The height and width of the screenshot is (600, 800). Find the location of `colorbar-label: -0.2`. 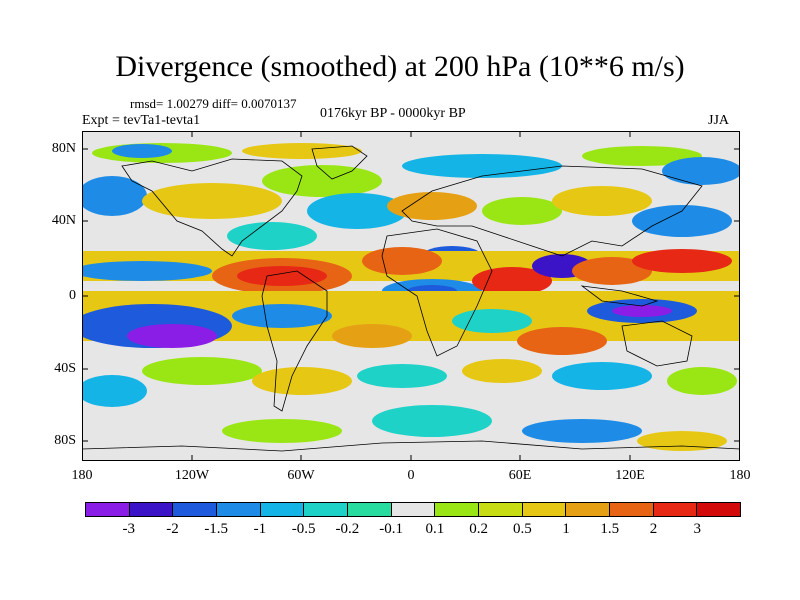

colorbar-label: -0.2 is located at coordinates (347, 529).